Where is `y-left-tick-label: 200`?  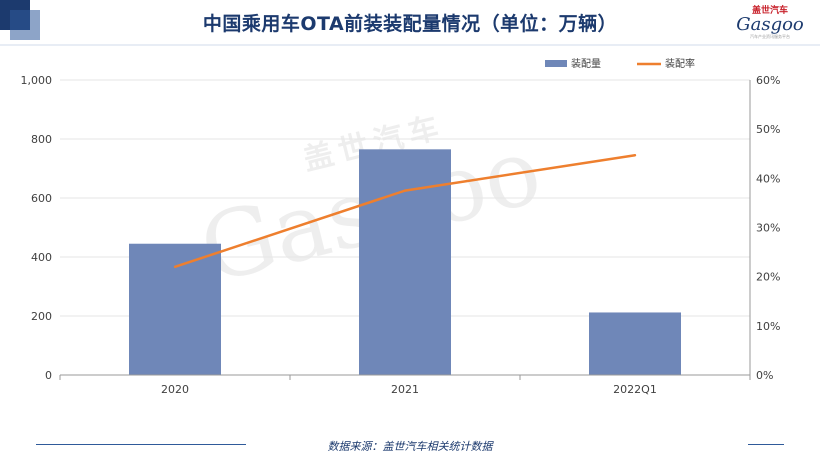
y-left-tick-label: 200 is located at coordinates (41, 316).